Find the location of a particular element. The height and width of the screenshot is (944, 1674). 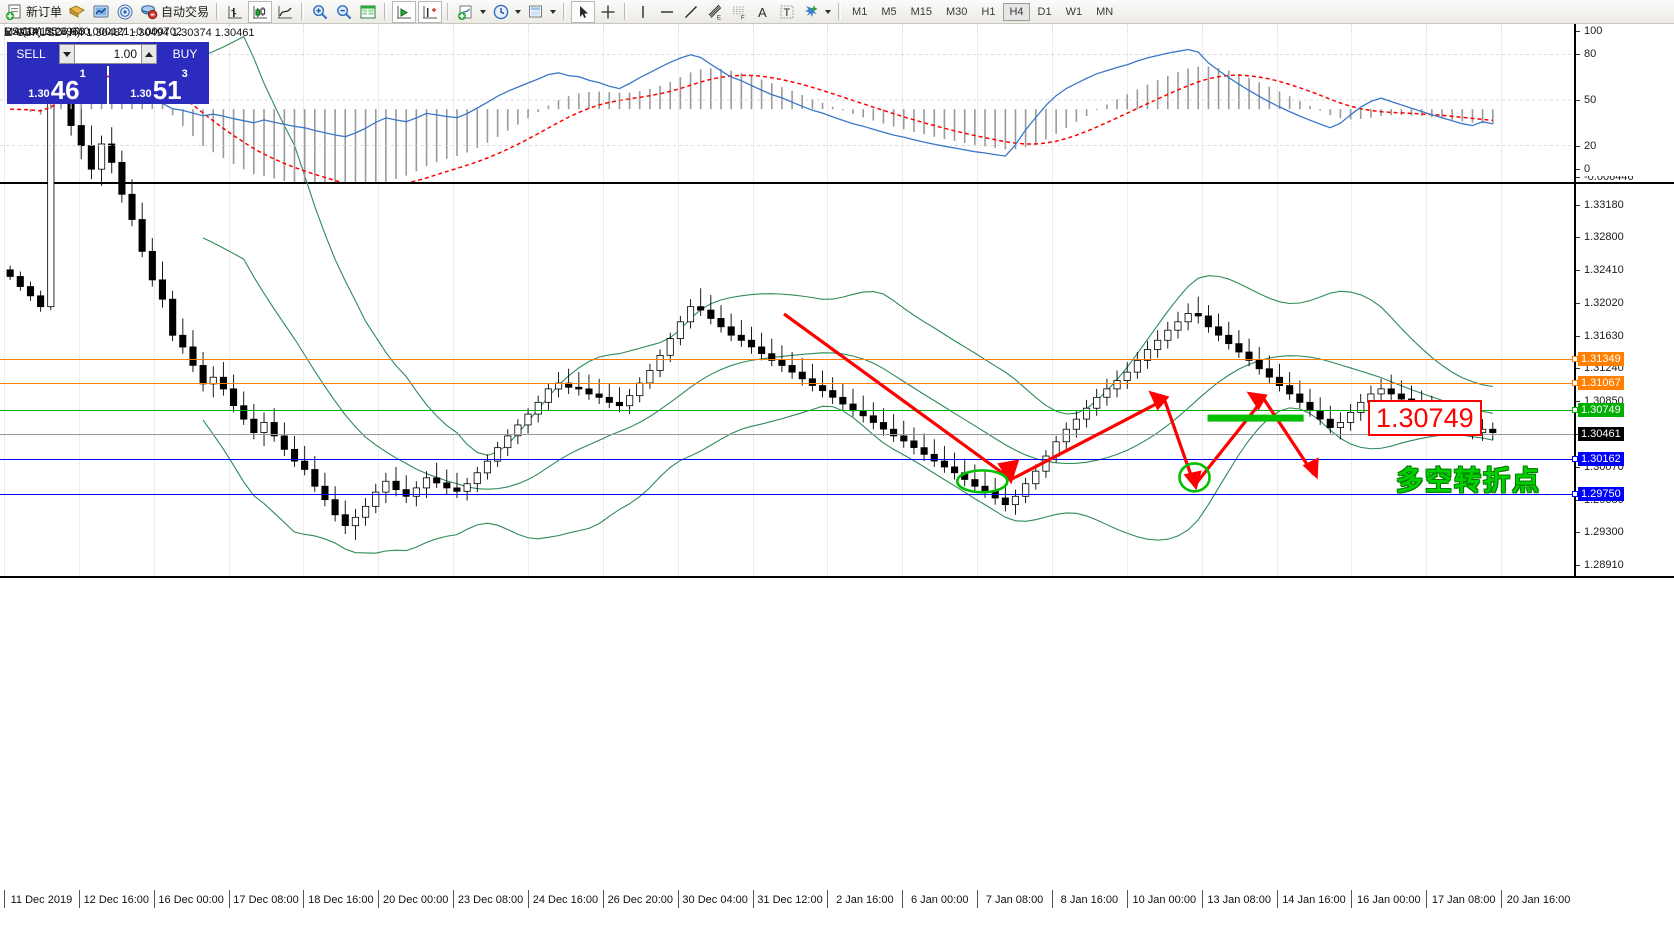

price-tick is located at coordinates (1578, 206).